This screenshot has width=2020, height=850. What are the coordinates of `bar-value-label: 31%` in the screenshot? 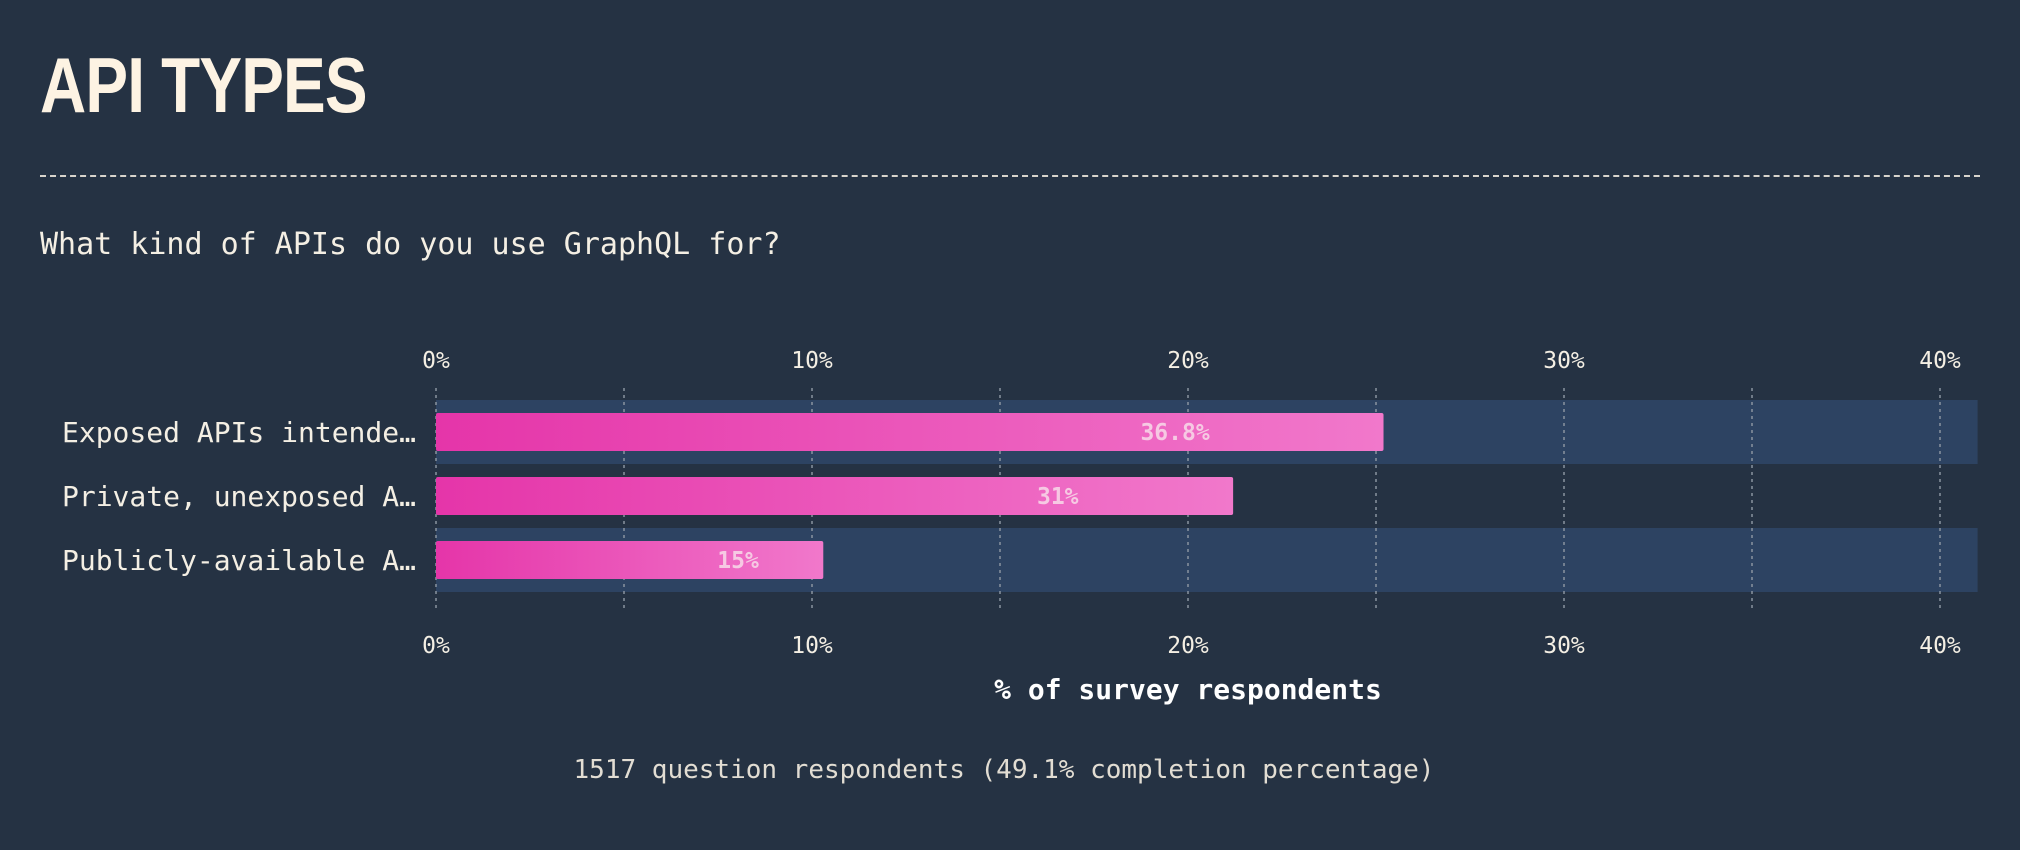 It's located at (1058, 497).